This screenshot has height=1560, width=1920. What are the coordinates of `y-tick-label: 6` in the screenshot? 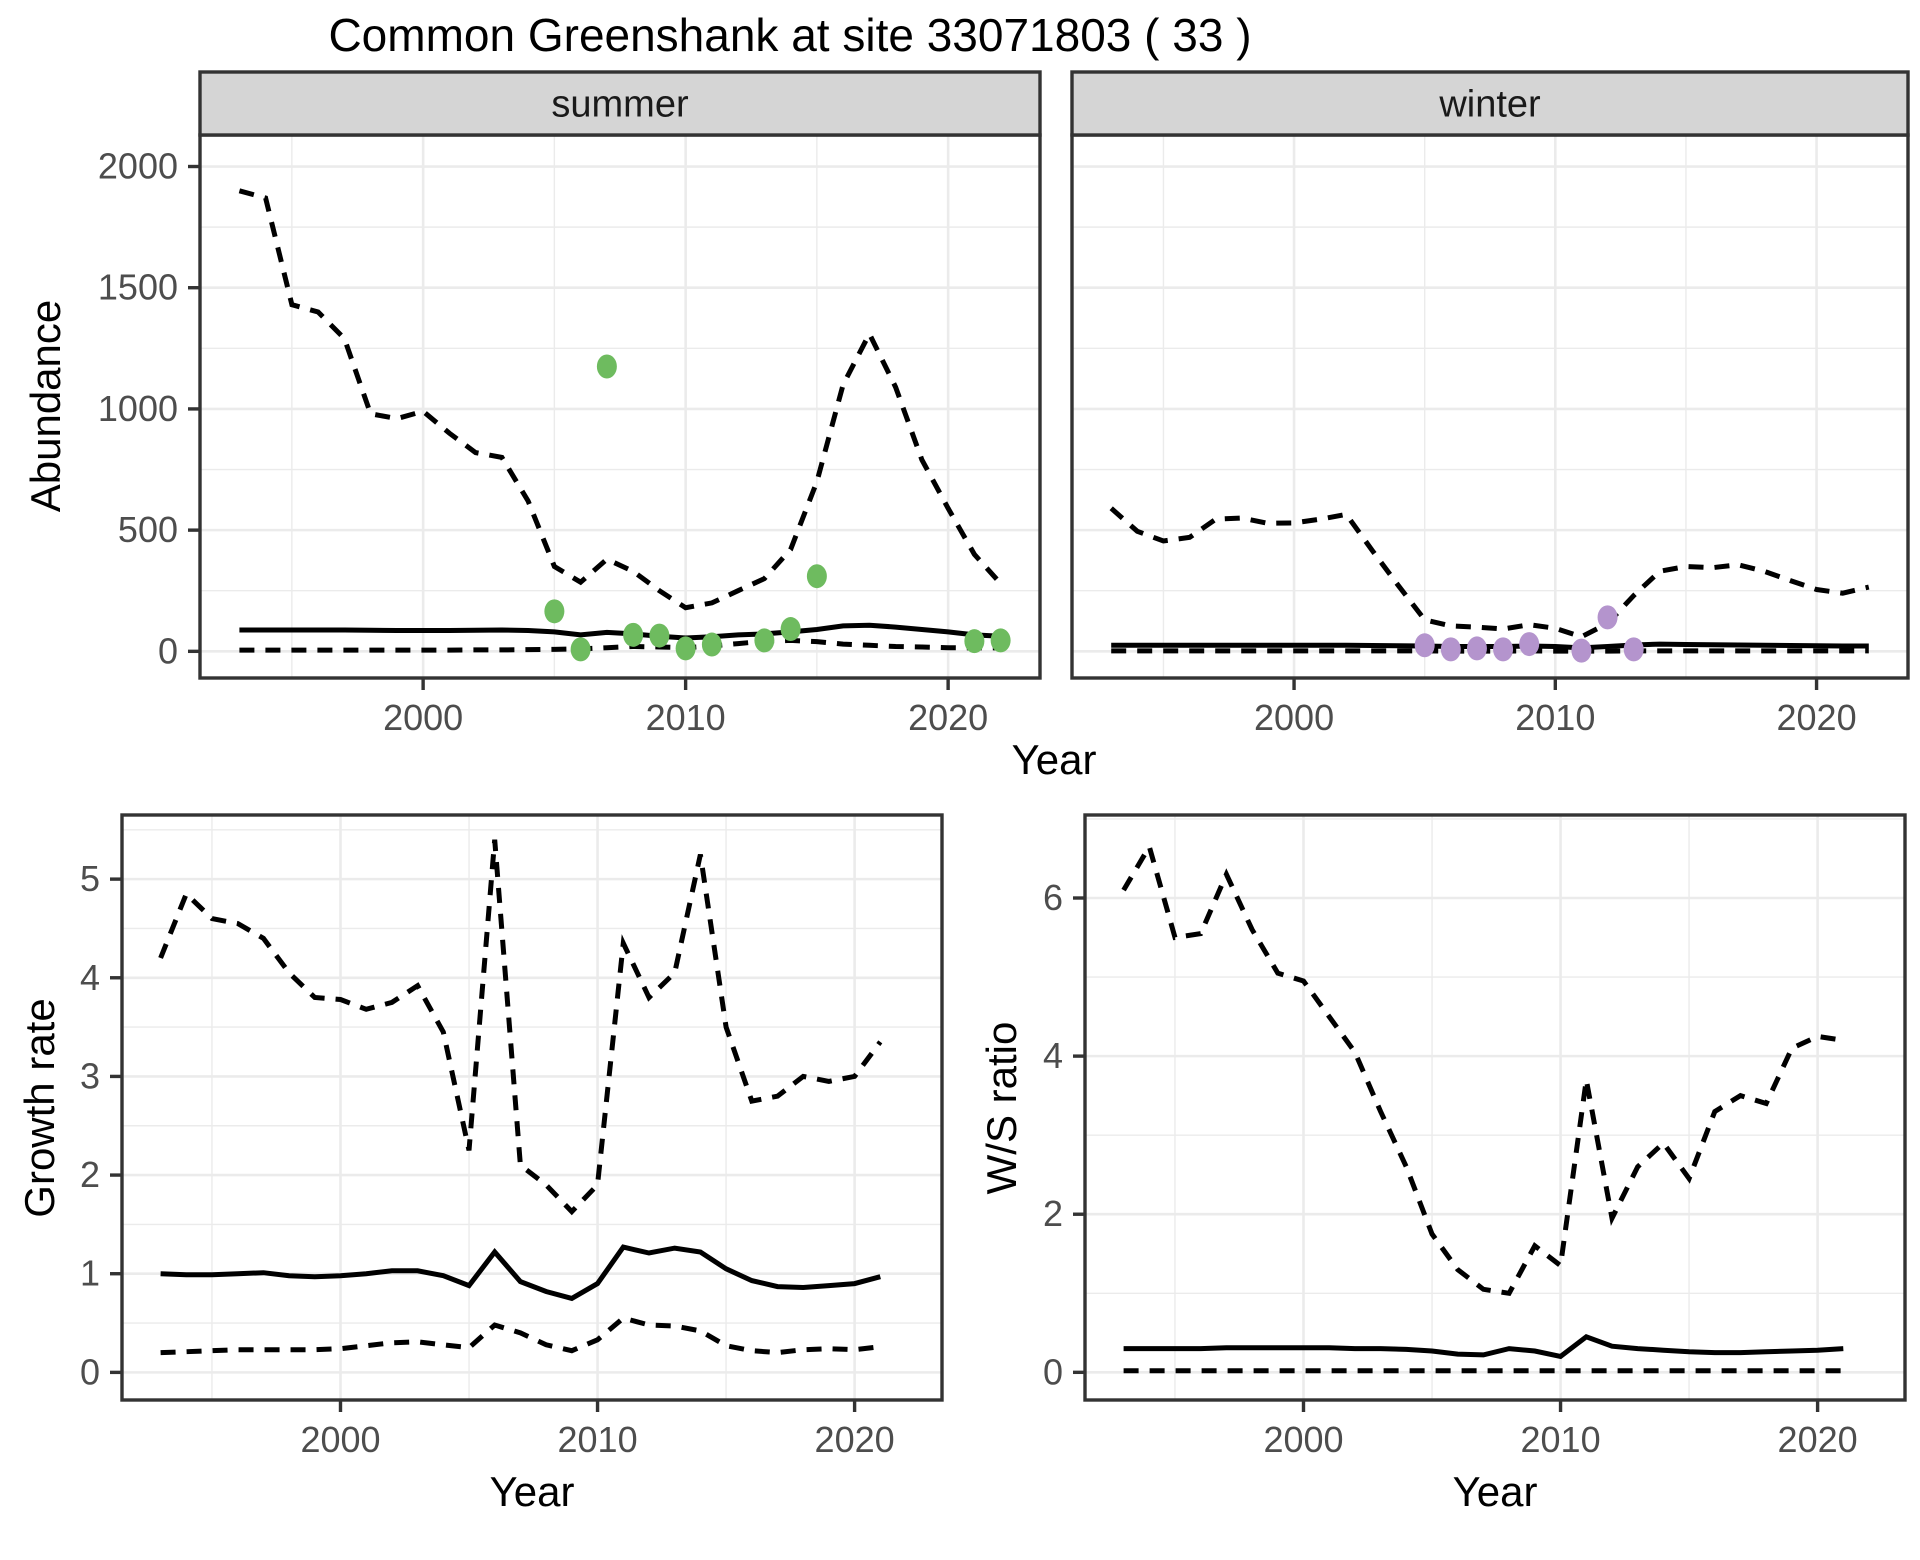 It's located at (1053, 897).